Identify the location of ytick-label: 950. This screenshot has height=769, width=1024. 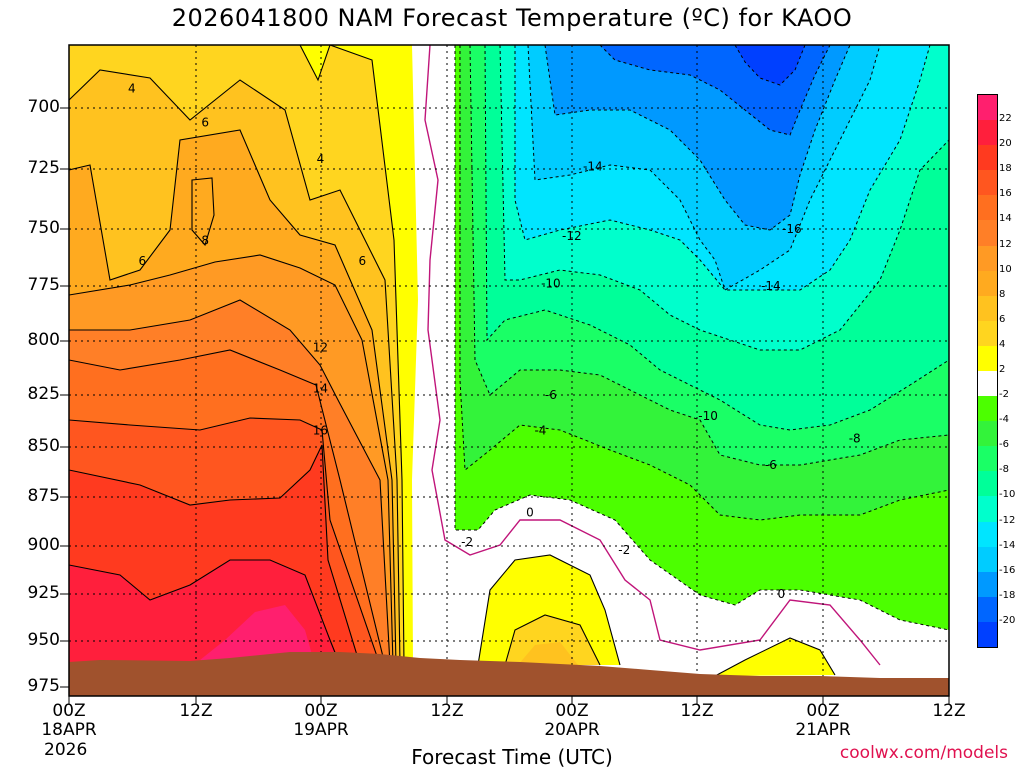
(43, 640).